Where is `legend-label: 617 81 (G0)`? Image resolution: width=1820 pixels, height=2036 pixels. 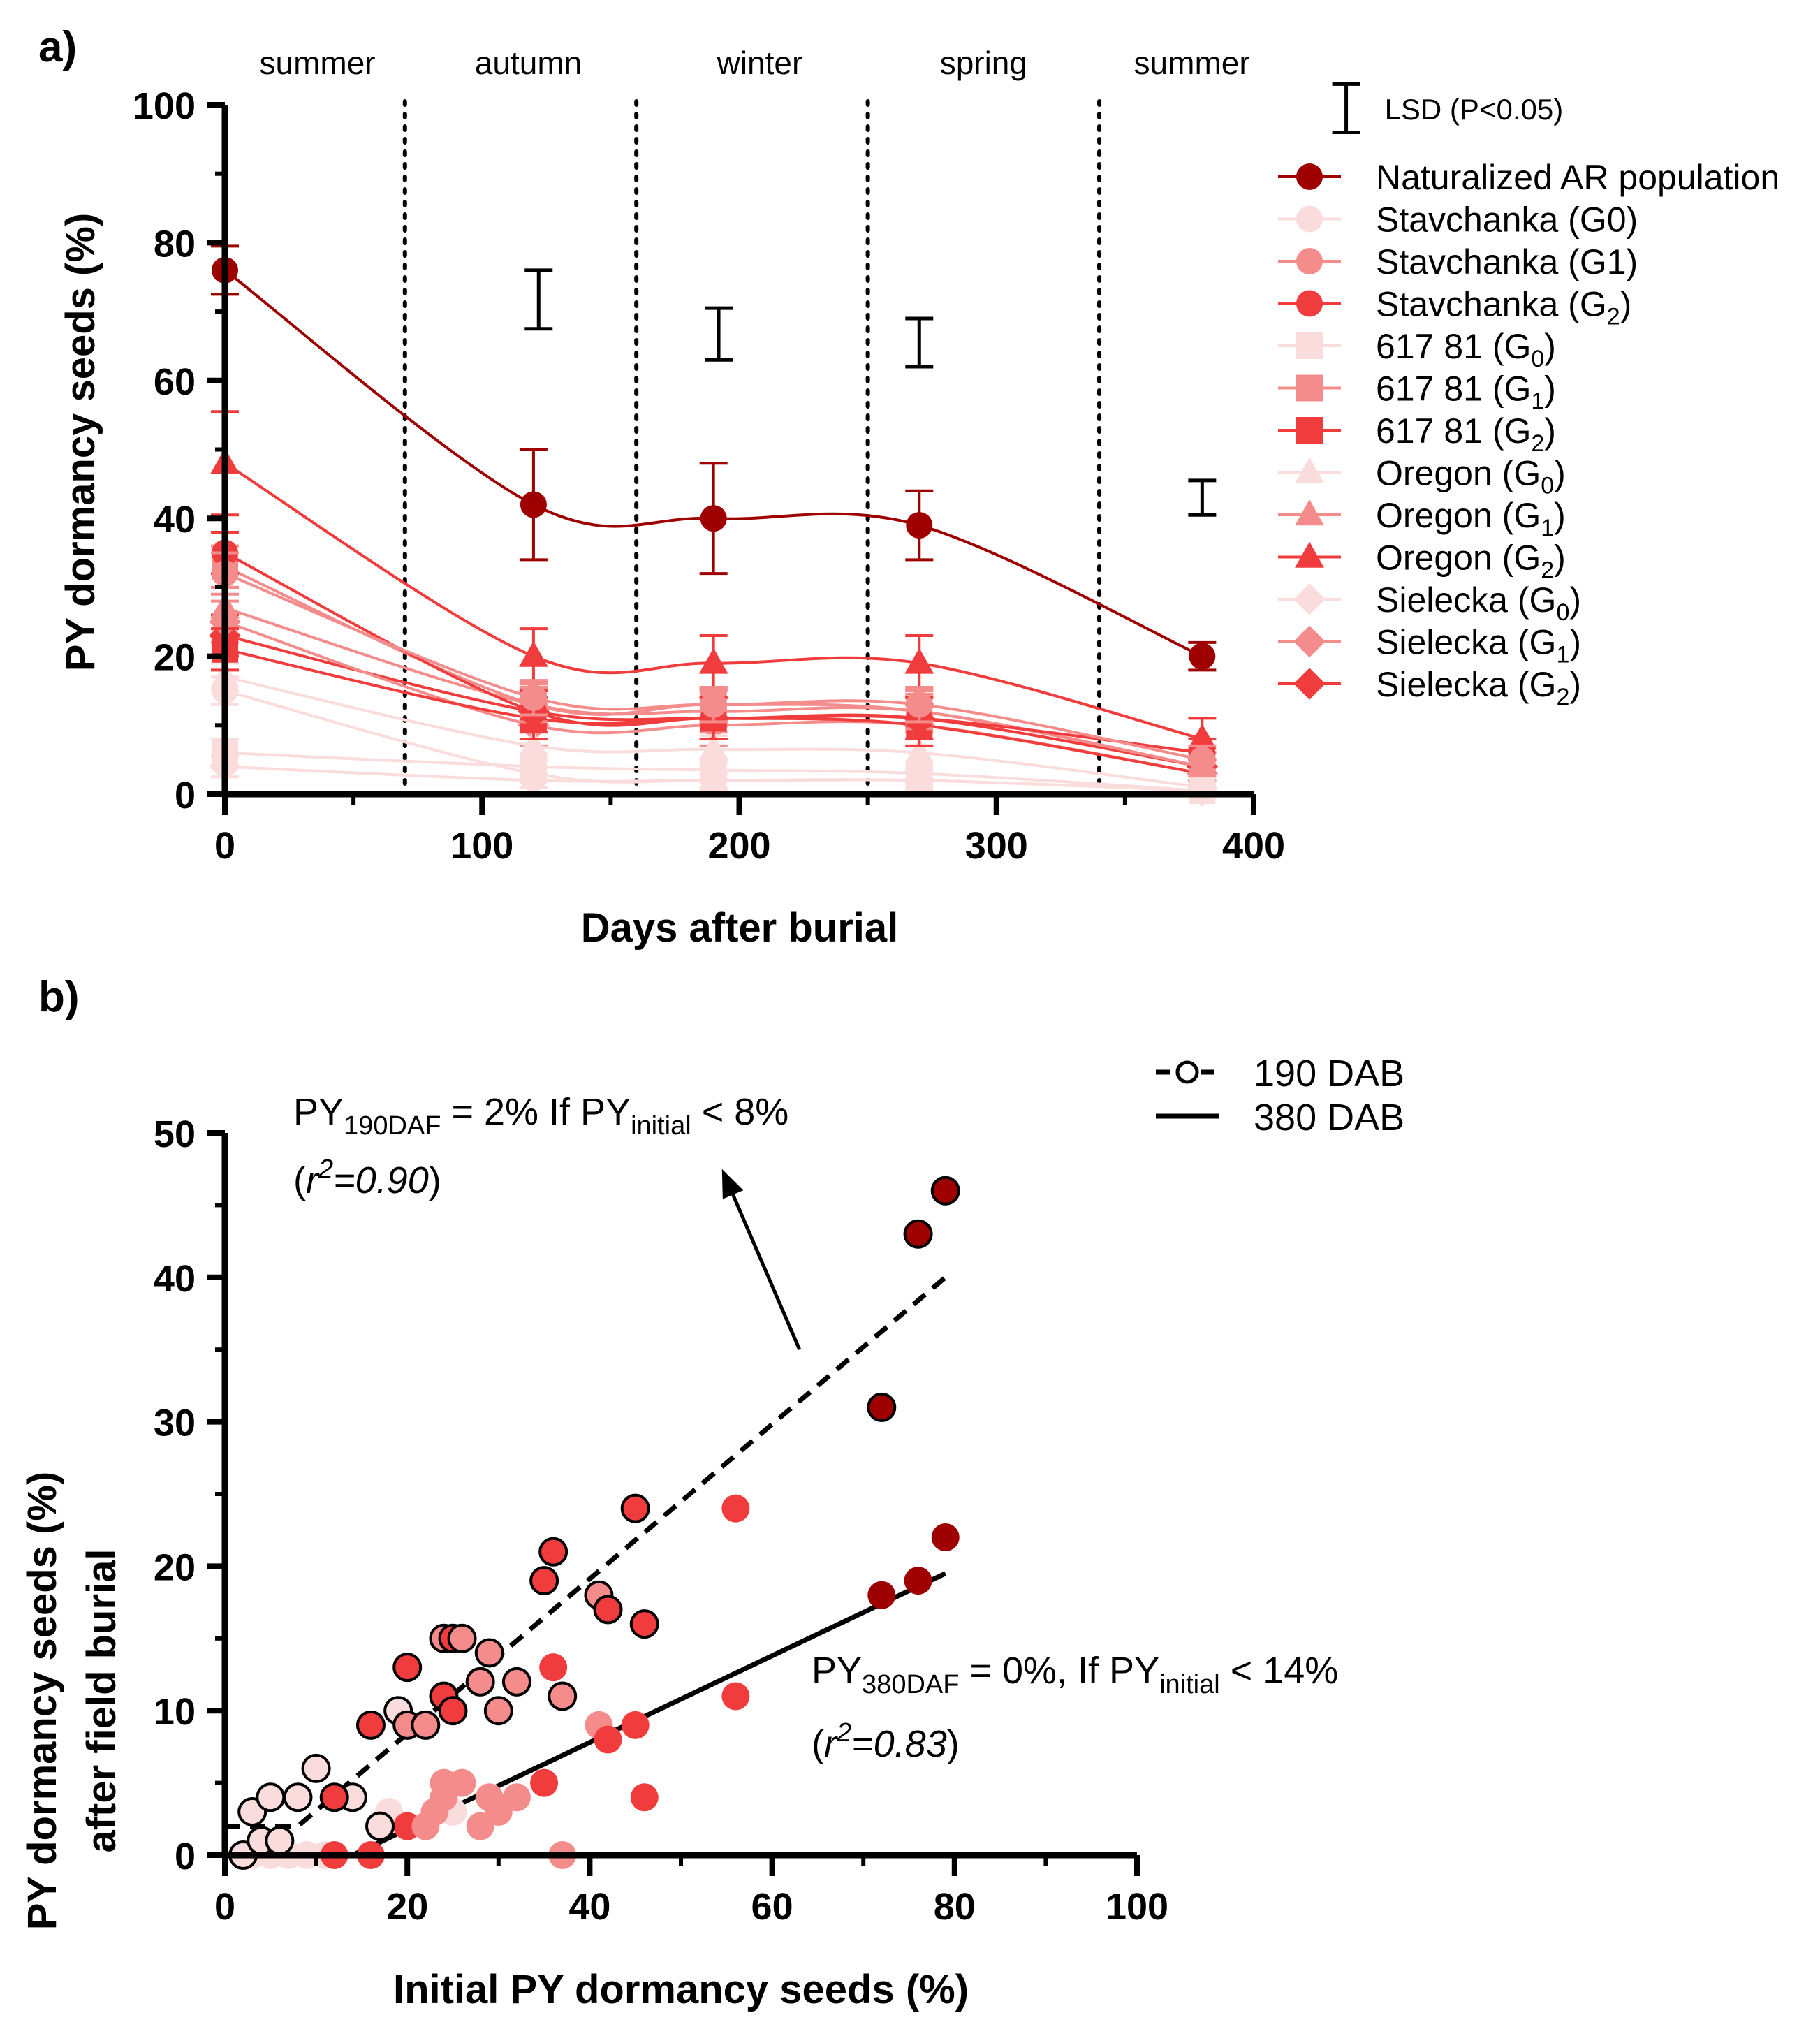 legend-label: 617 81 (G0) is located at coordinates (1466, 349).